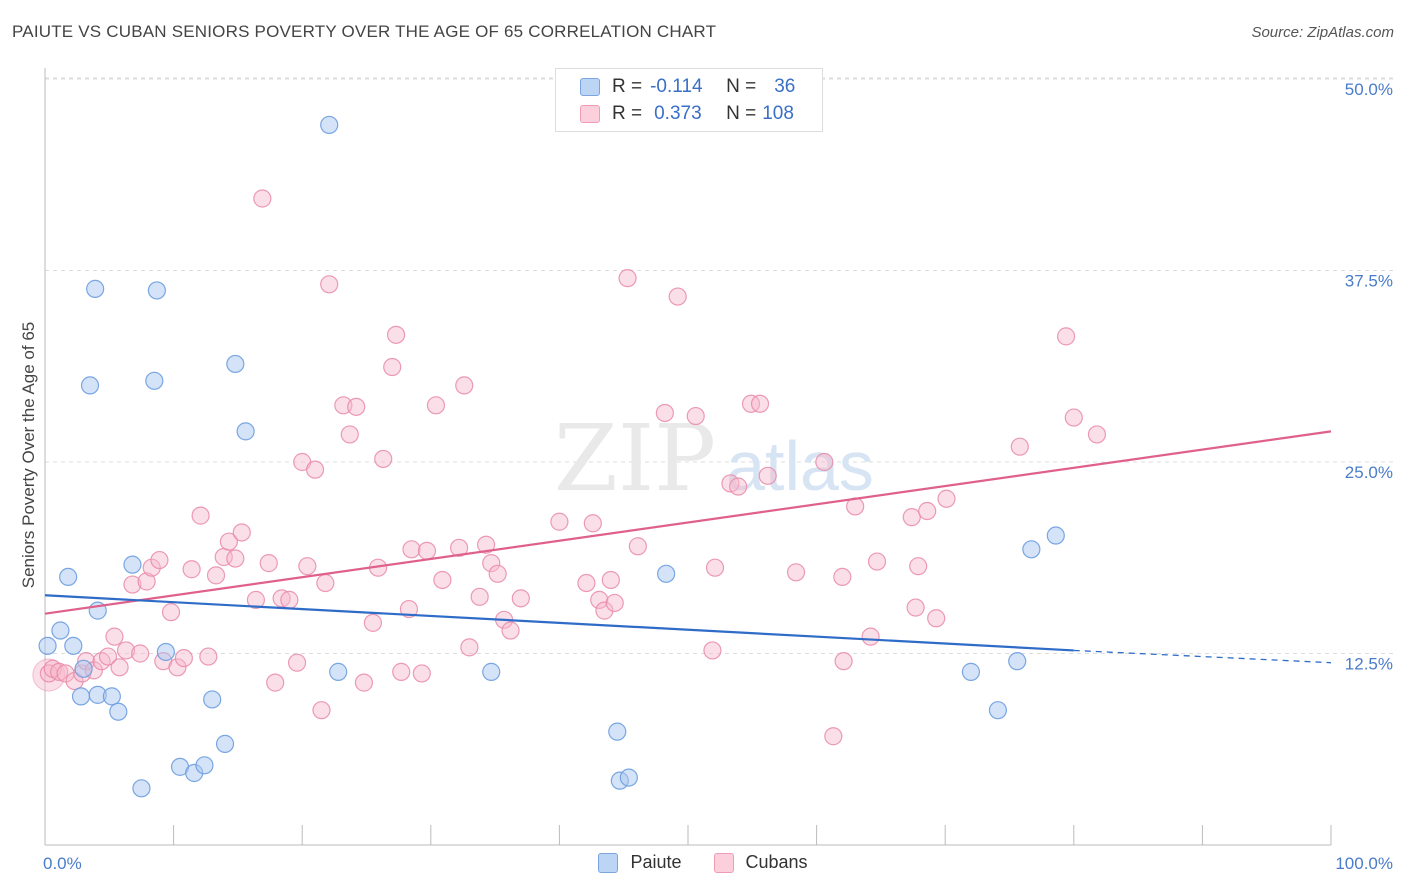 This screenshot has height=892, width=1406. I want to click on paiute-legend-label: Paiute, so click(656, 862).